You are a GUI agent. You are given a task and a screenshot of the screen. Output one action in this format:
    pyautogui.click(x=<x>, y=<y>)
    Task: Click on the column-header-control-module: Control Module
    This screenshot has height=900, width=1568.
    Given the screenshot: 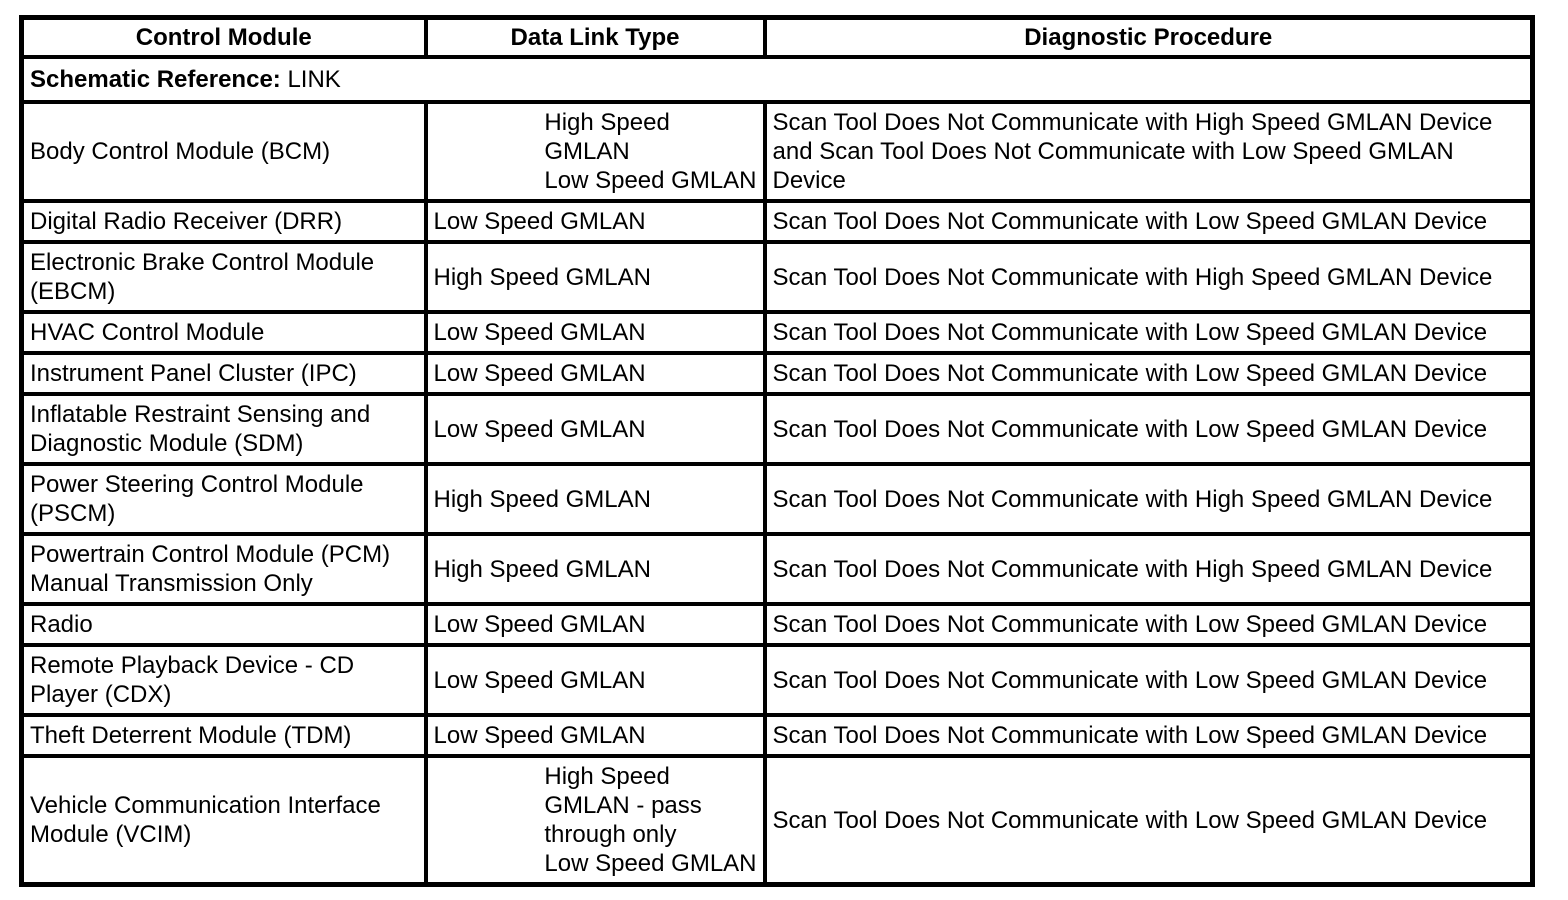 What is the action you would take?
    pyautogui.click(x=223, y=37)
    